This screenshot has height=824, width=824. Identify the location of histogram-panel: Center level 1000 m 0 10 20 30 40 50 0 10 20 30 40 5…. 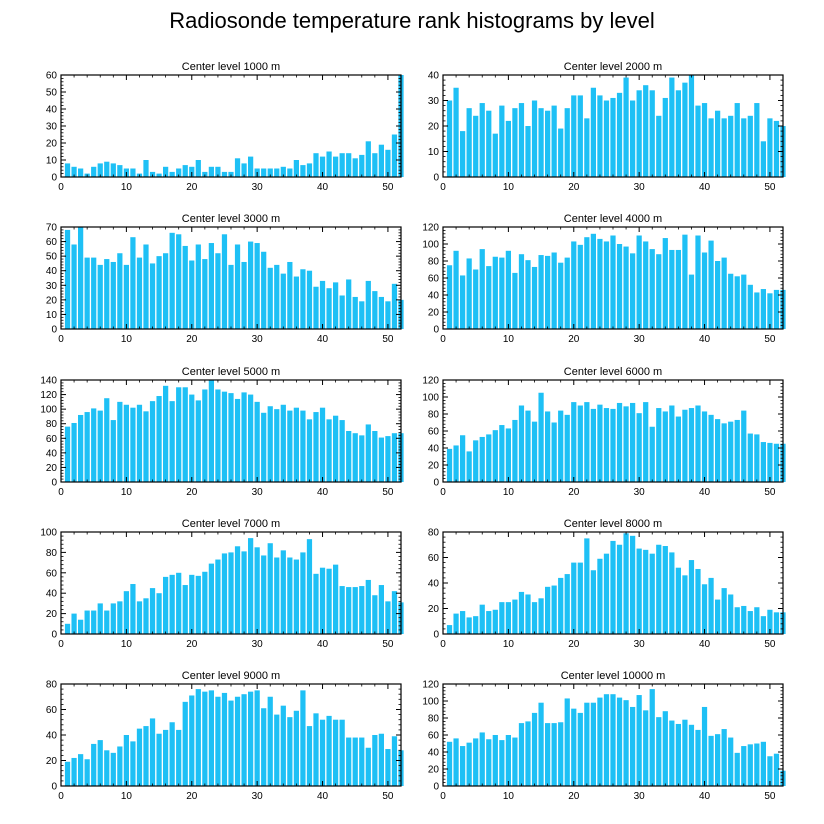
(225, 127).